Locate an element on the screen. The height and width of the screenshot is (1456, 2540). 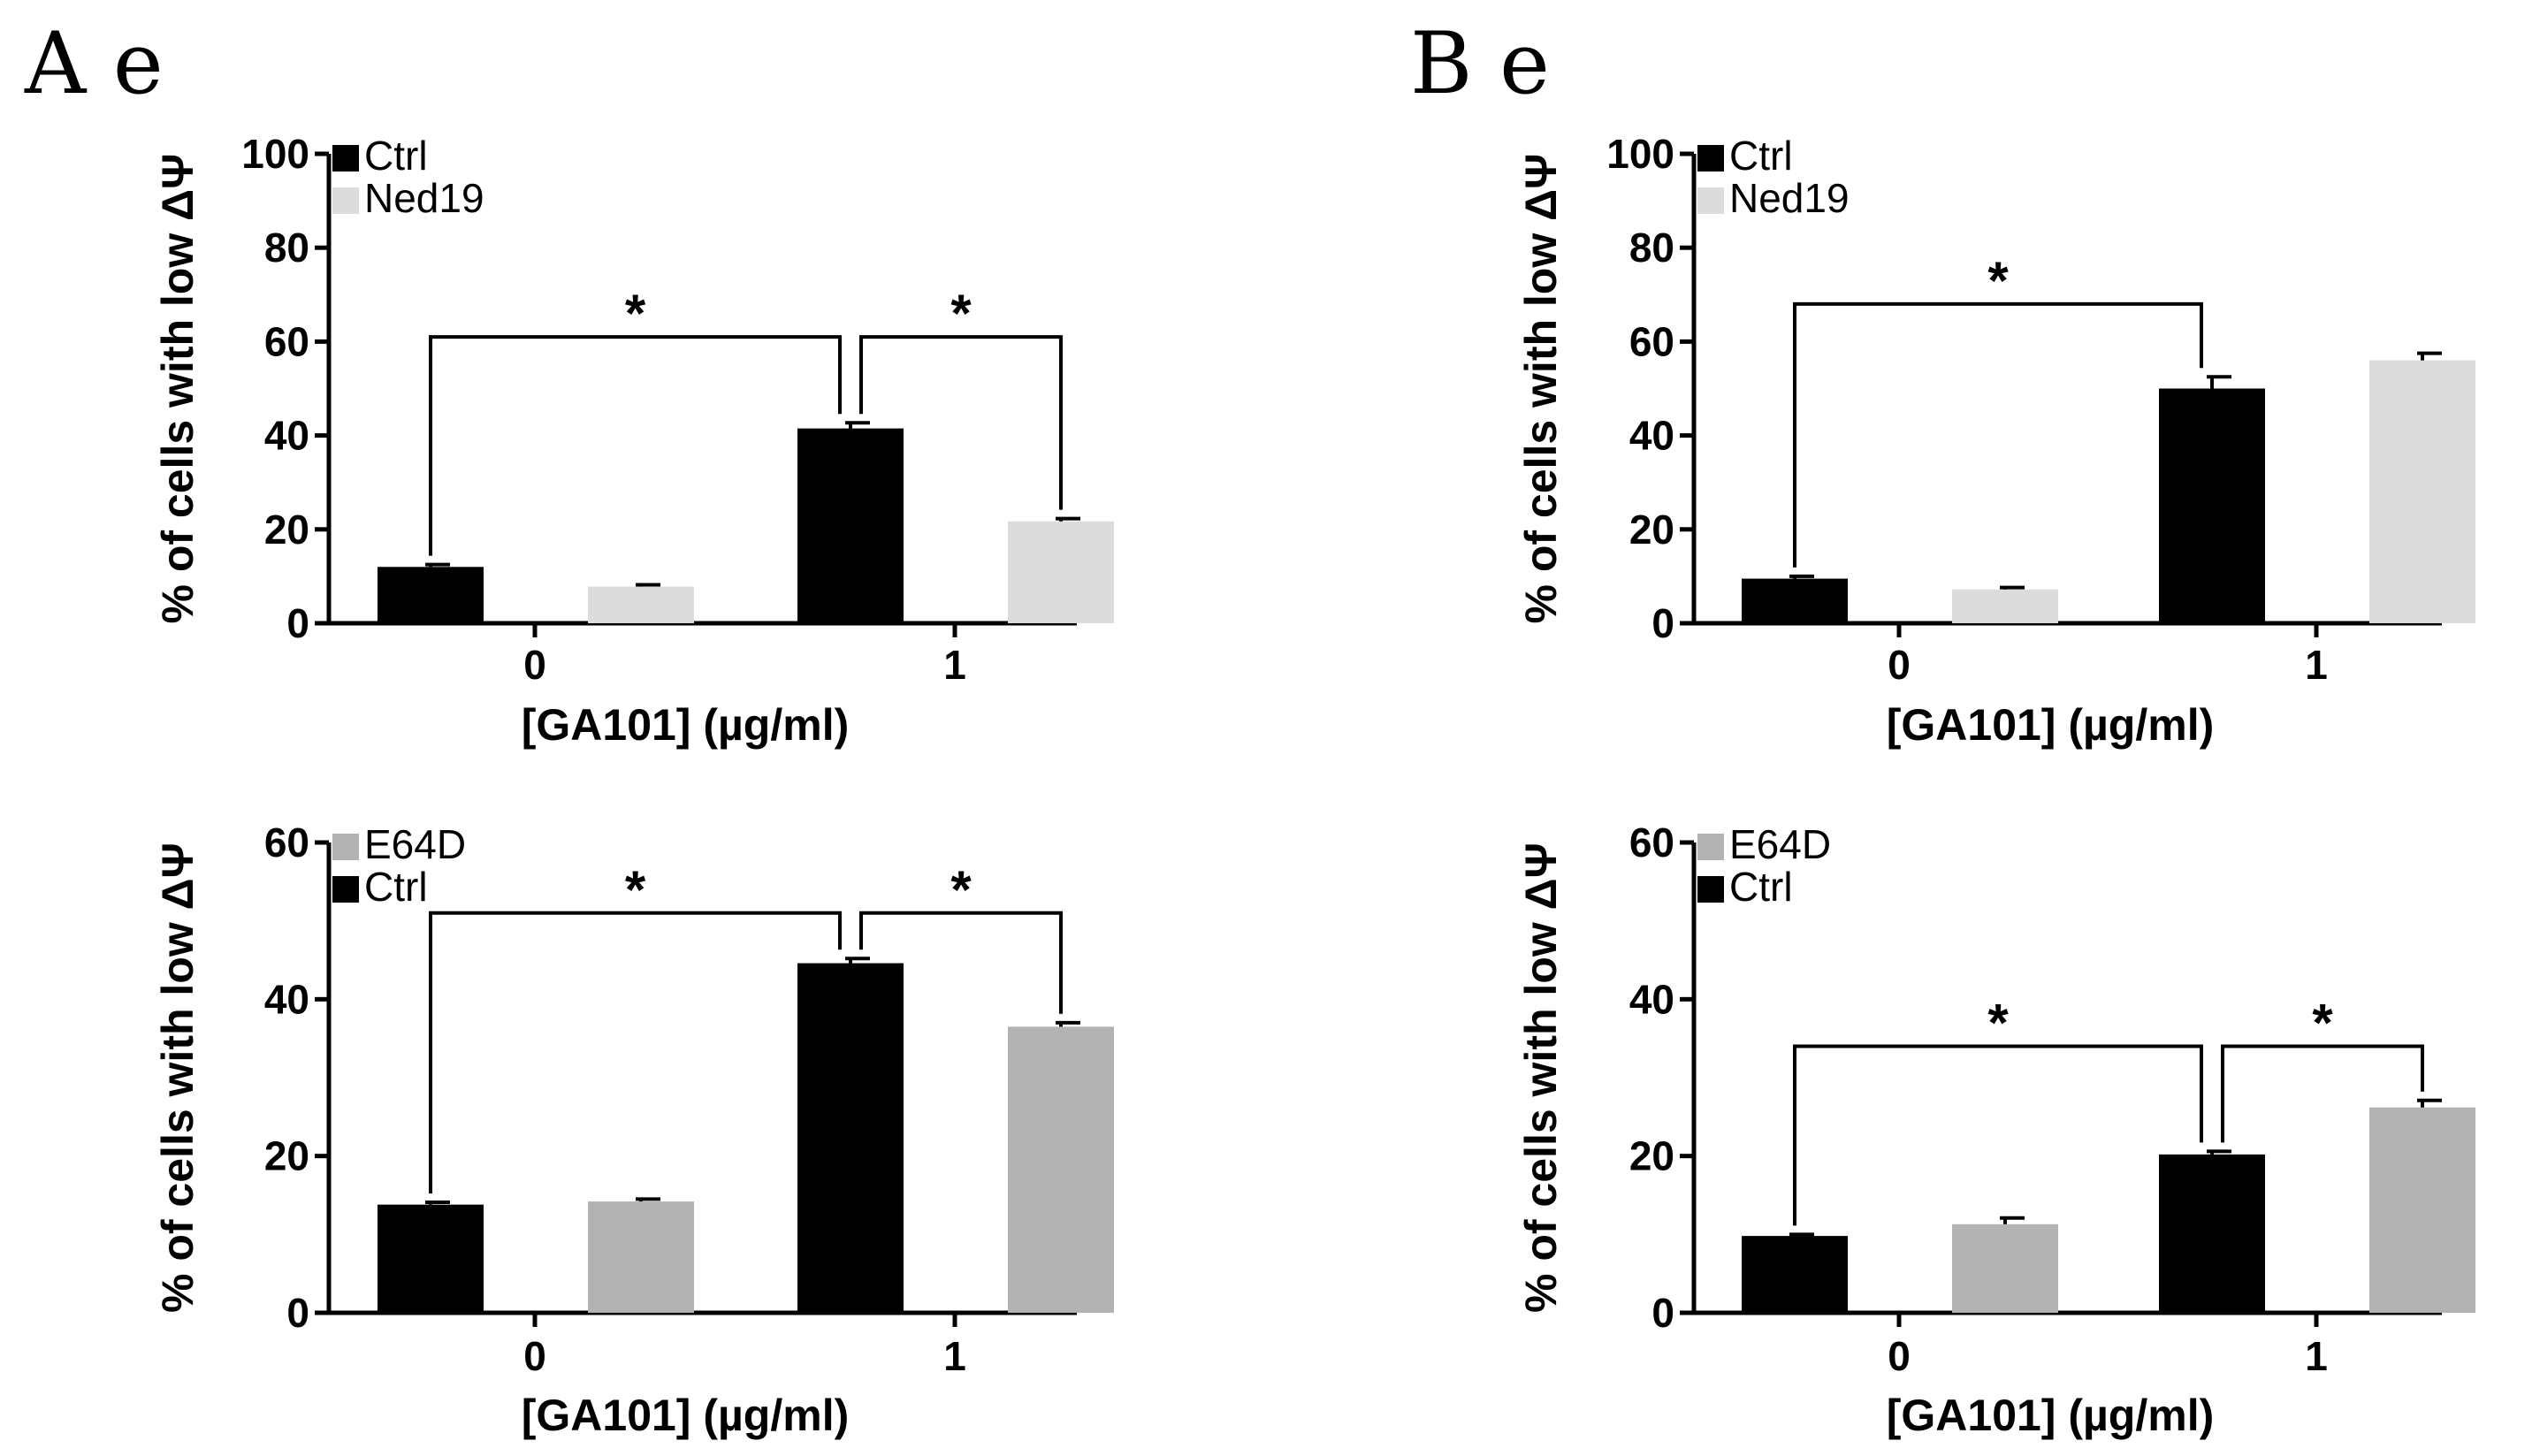
panel-label-a: A e is located at coordinates (94, 63).